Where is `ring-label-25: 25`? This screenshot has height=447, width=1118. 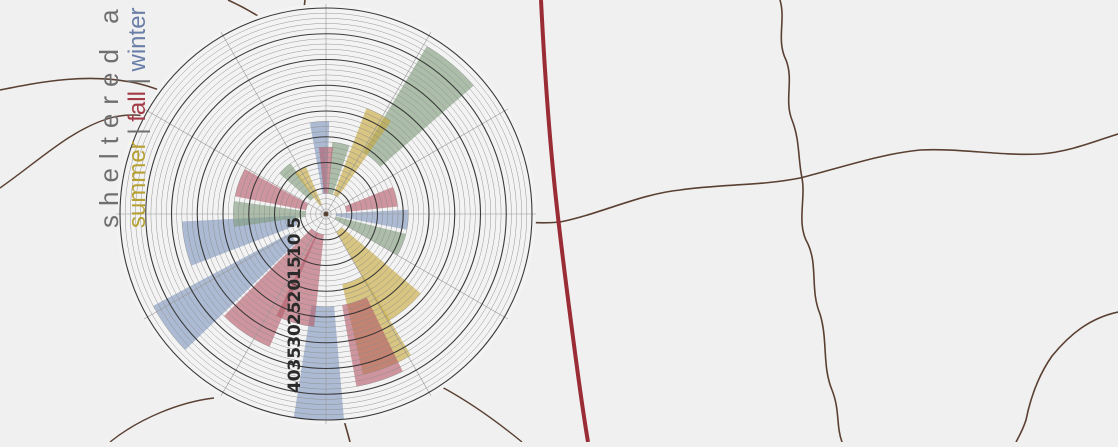
ring-label-25: 25 is located at coordinates (295, 313).